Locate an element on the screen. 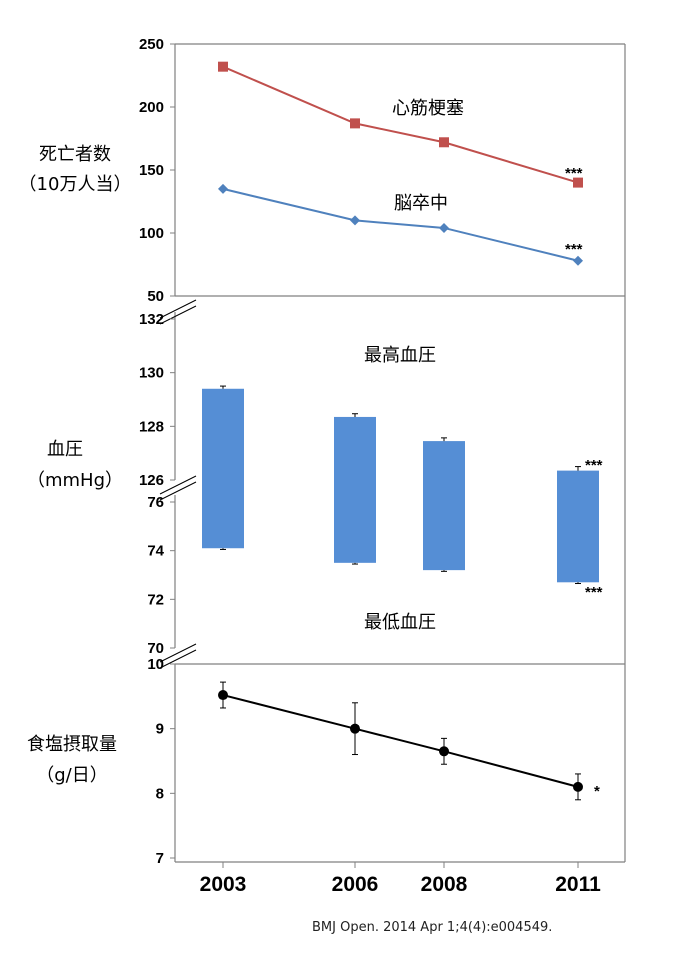  deaths-point-1-2008 is located at coordinates (444, 227).